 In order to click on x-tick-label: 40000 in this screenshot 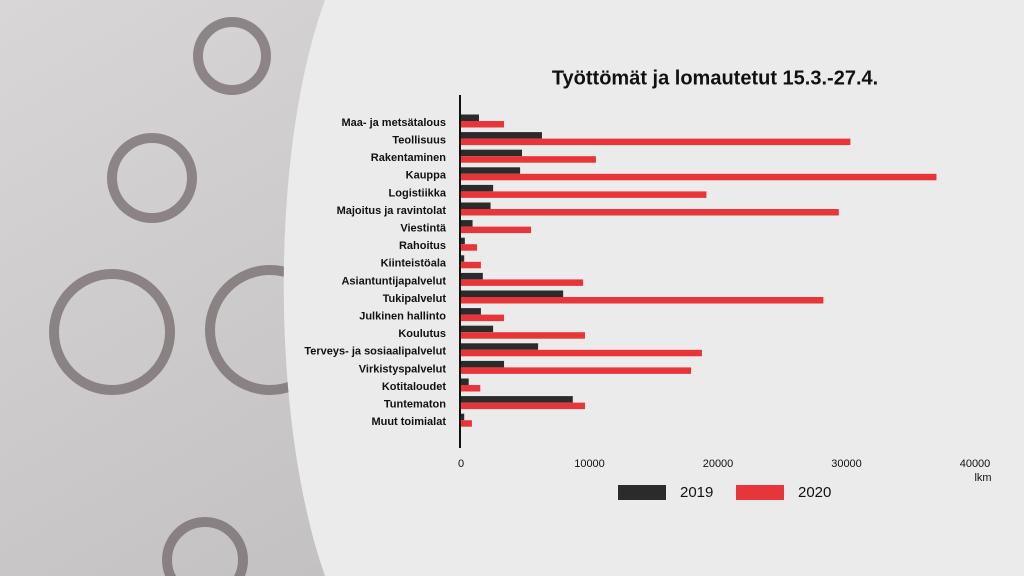, I will do `click(975, 464)`.